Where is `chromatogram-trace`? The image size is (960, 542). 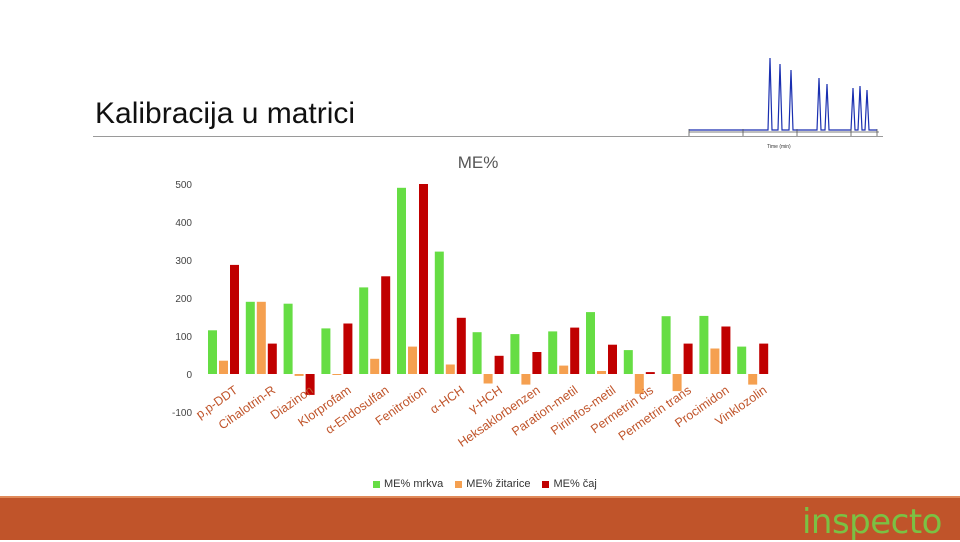 chromatogram-trace is located at coordinates (783, 94).